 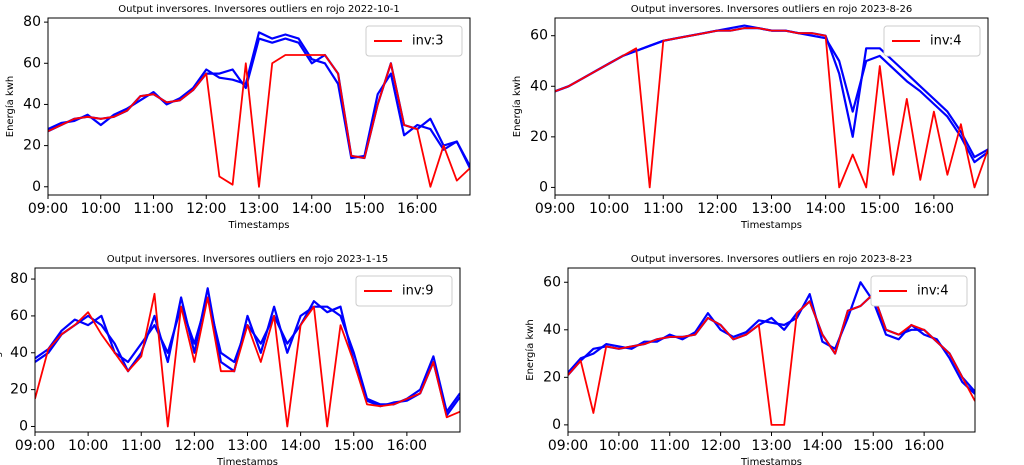 What do you see at coordinates (427, 41) in the screenshot?
I see `legend-label: inv:3` at bounding box center [427, 41].